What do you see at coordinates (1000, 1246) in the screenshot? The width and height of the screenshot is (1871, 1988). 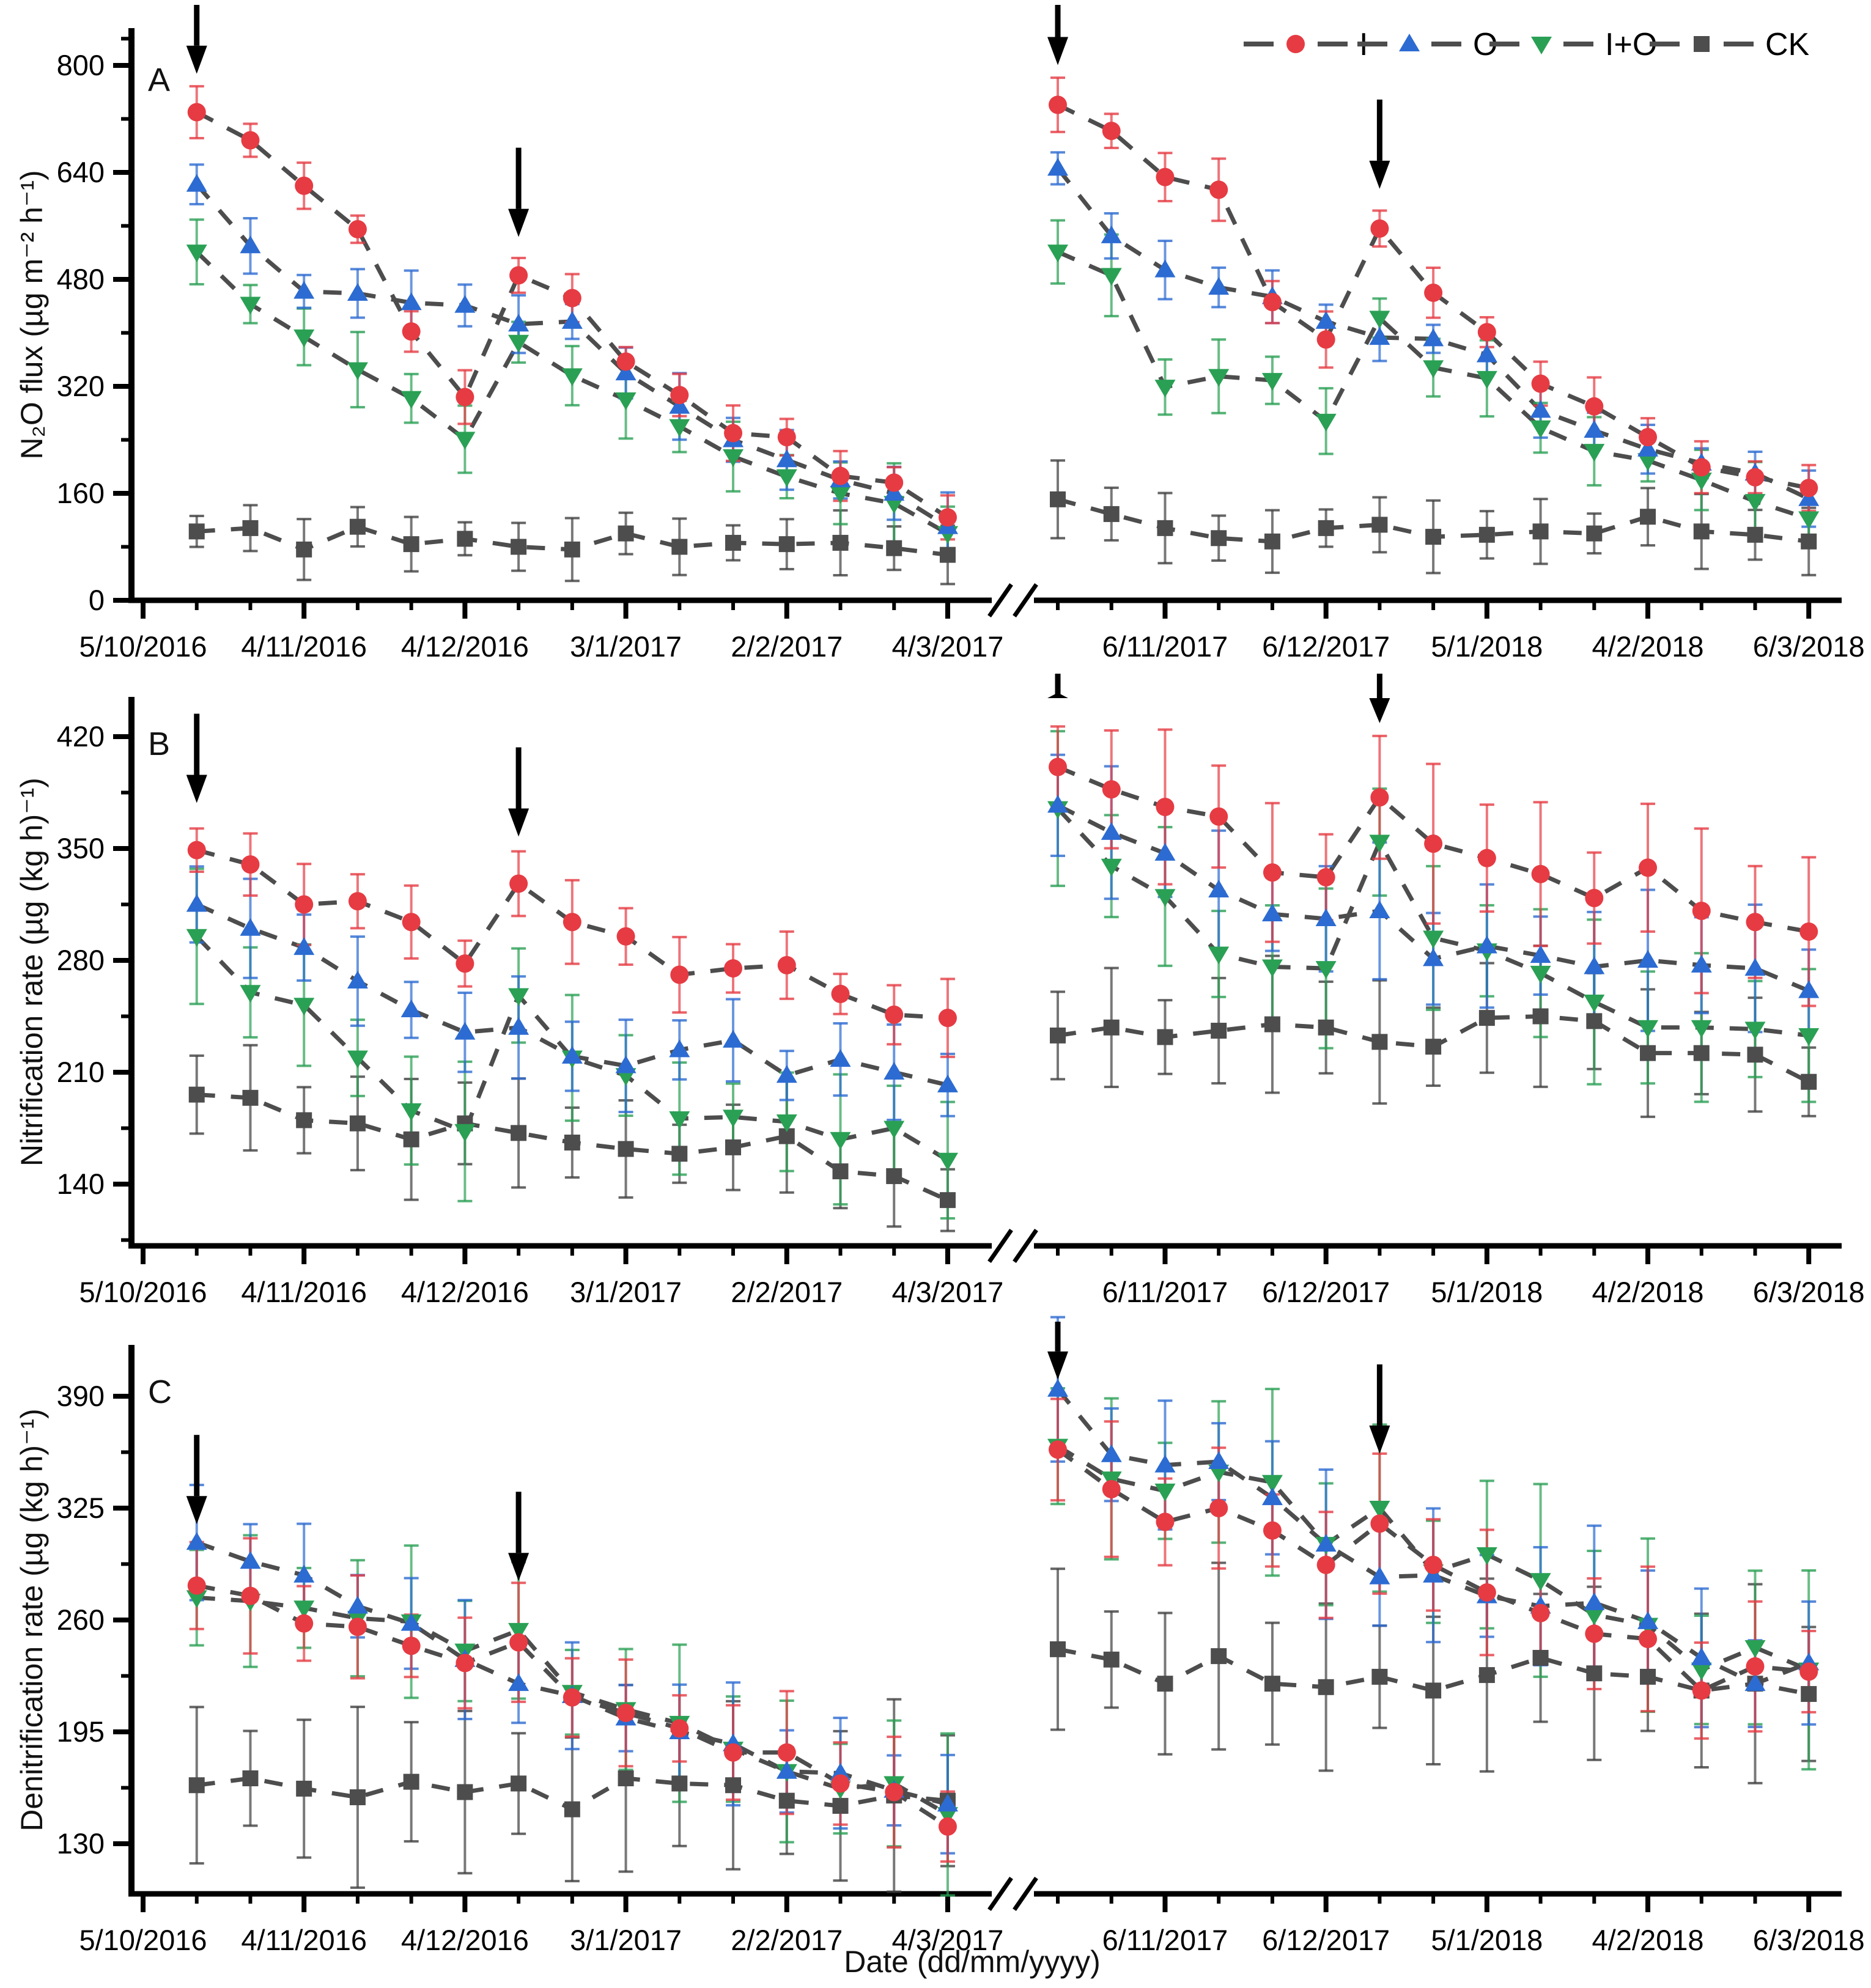 I see `axis-break-icon` at bounding box center [1000, 1246].